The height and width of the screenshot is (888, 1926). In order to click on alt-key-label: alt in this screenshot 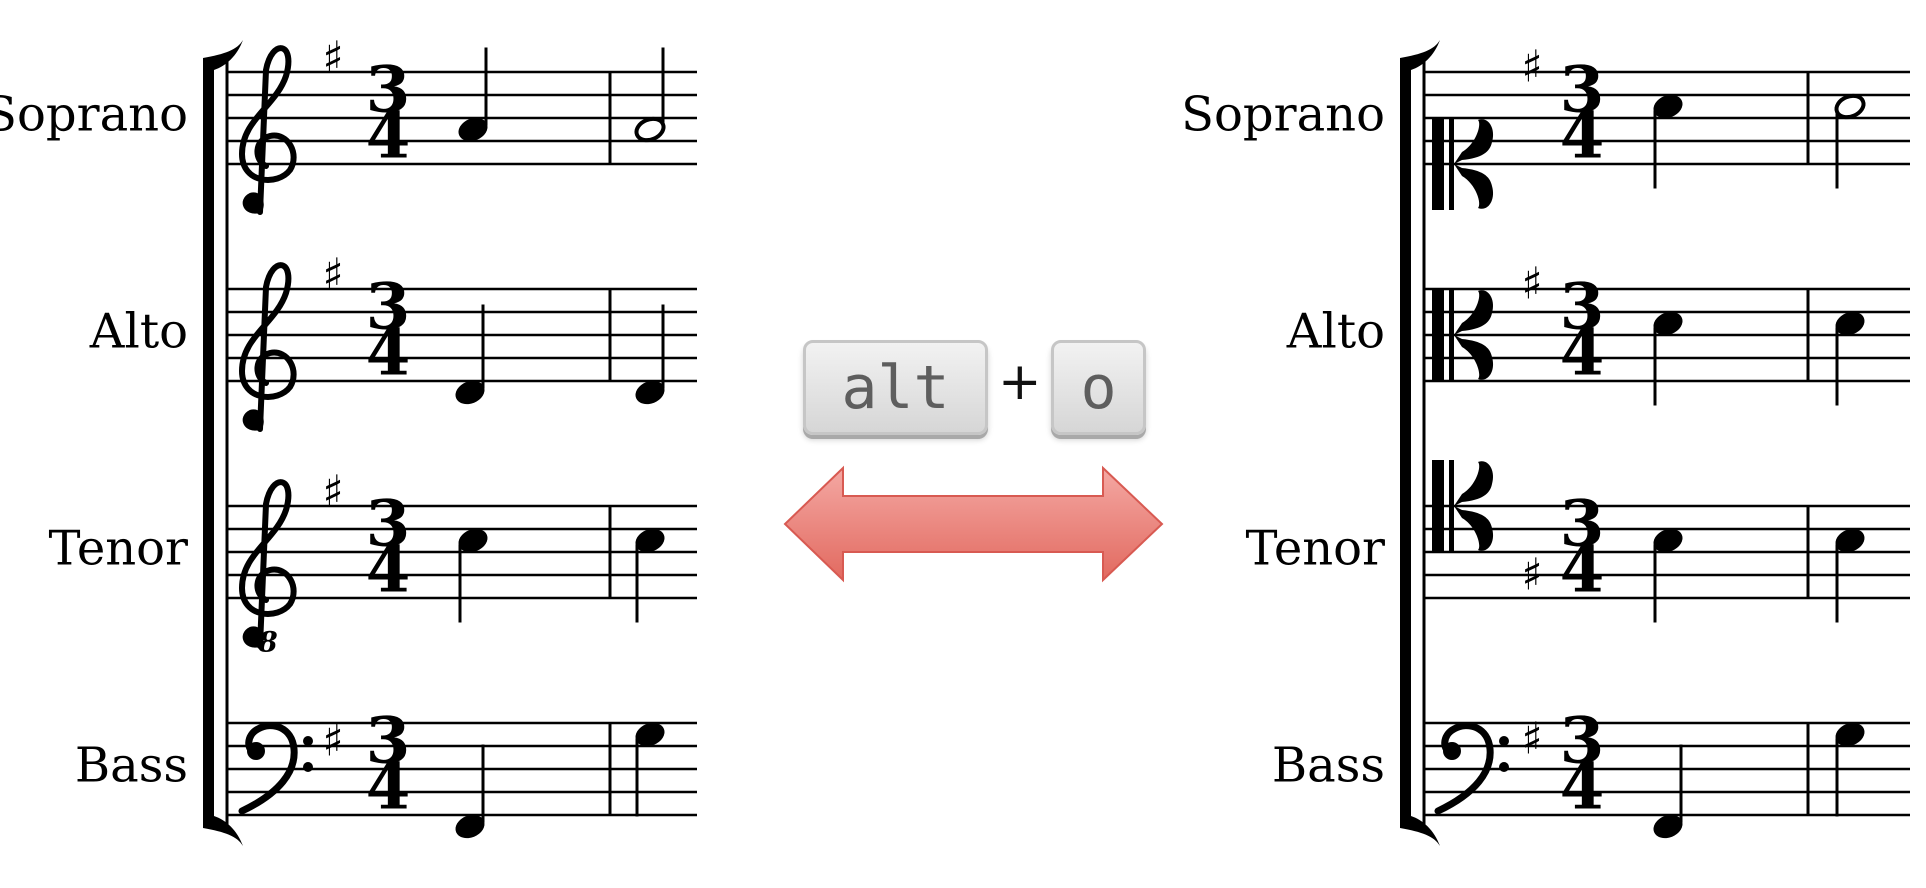, I will do `click(895, 387)`.